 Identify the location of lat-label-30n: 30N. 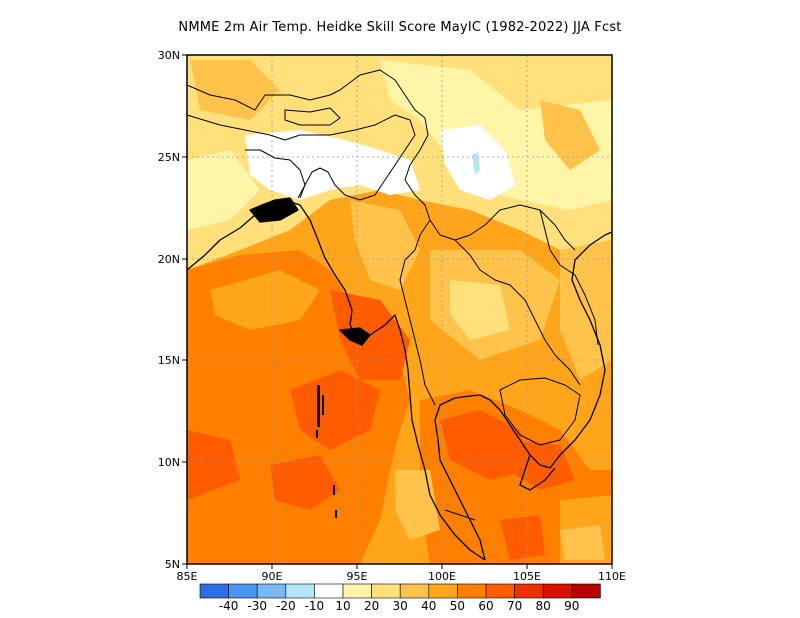
(169, 55).